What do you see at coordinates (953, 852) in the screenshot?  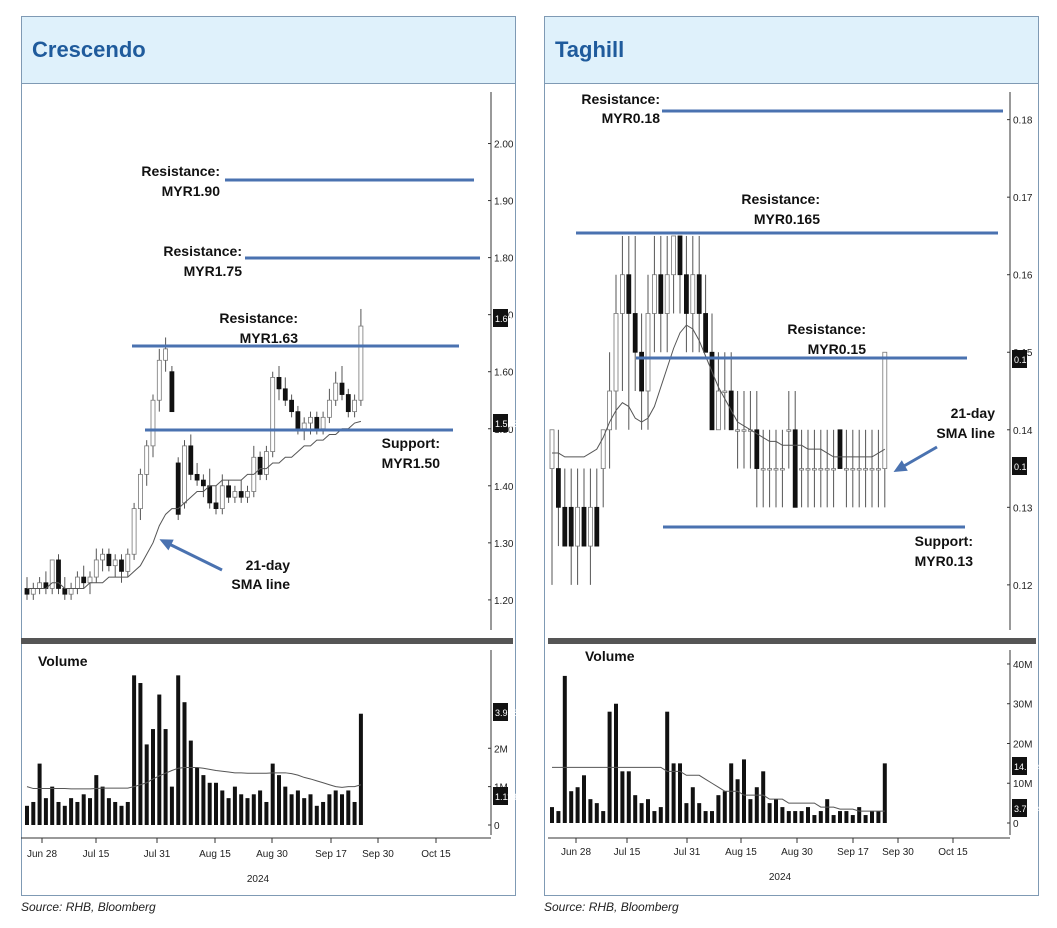 I see `x-tick-label: Oct 15` at bounding box center [953, 852].